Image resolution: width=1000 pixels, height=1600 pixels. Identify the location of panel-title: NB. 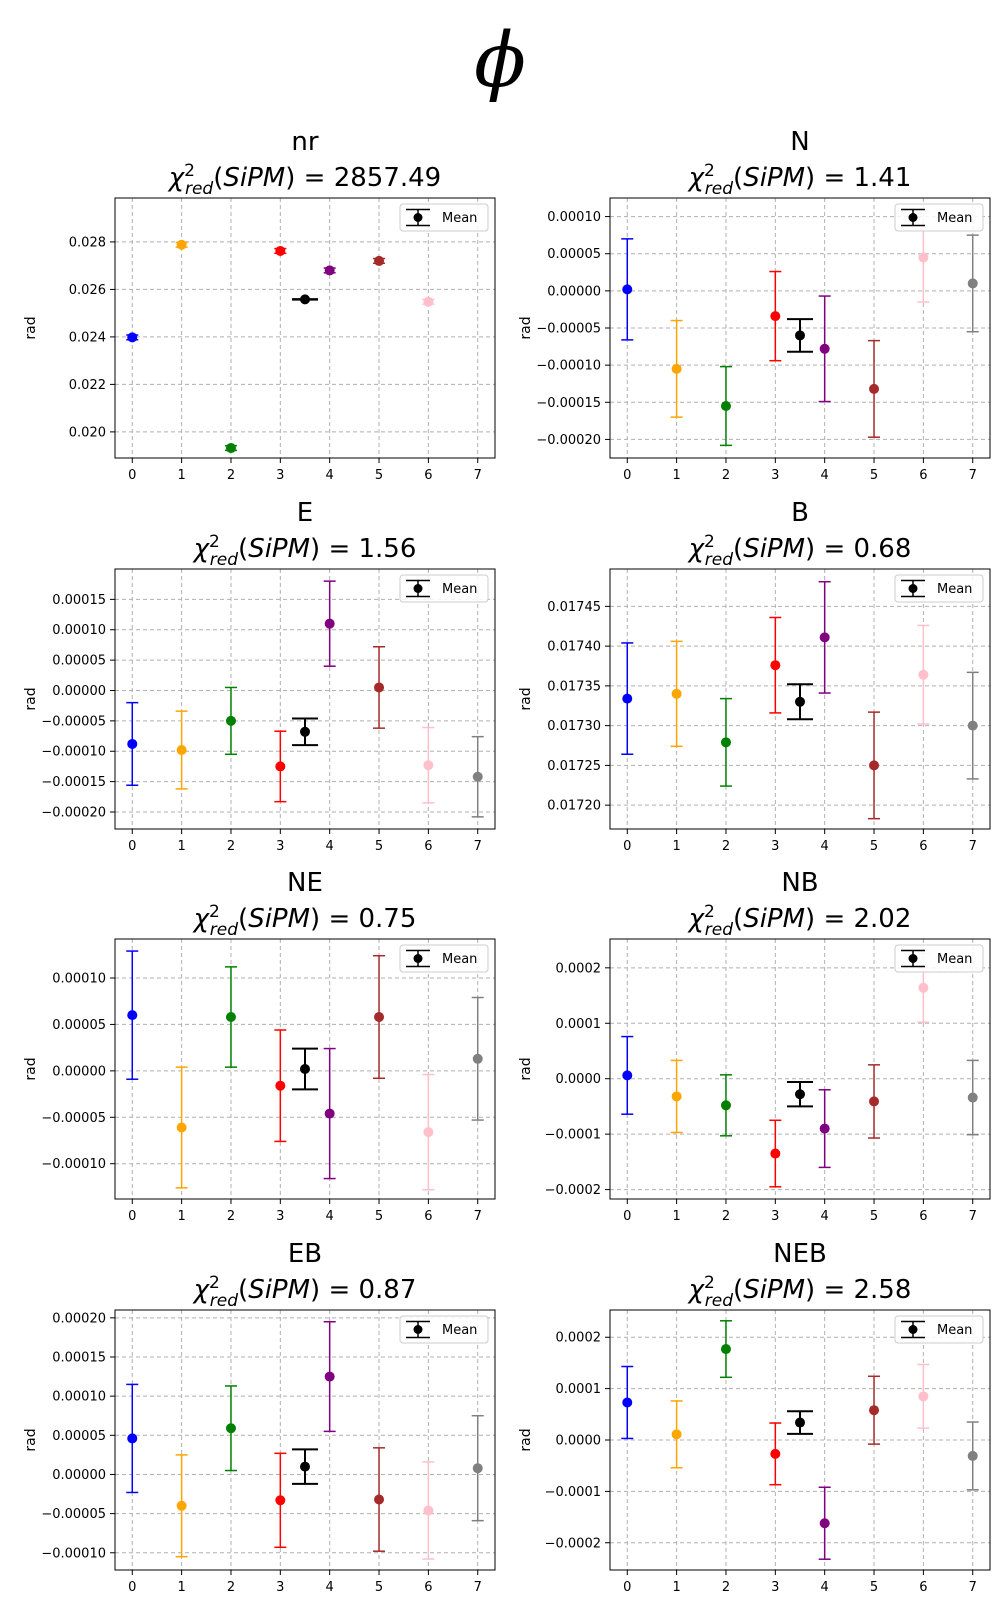
(799, 883).